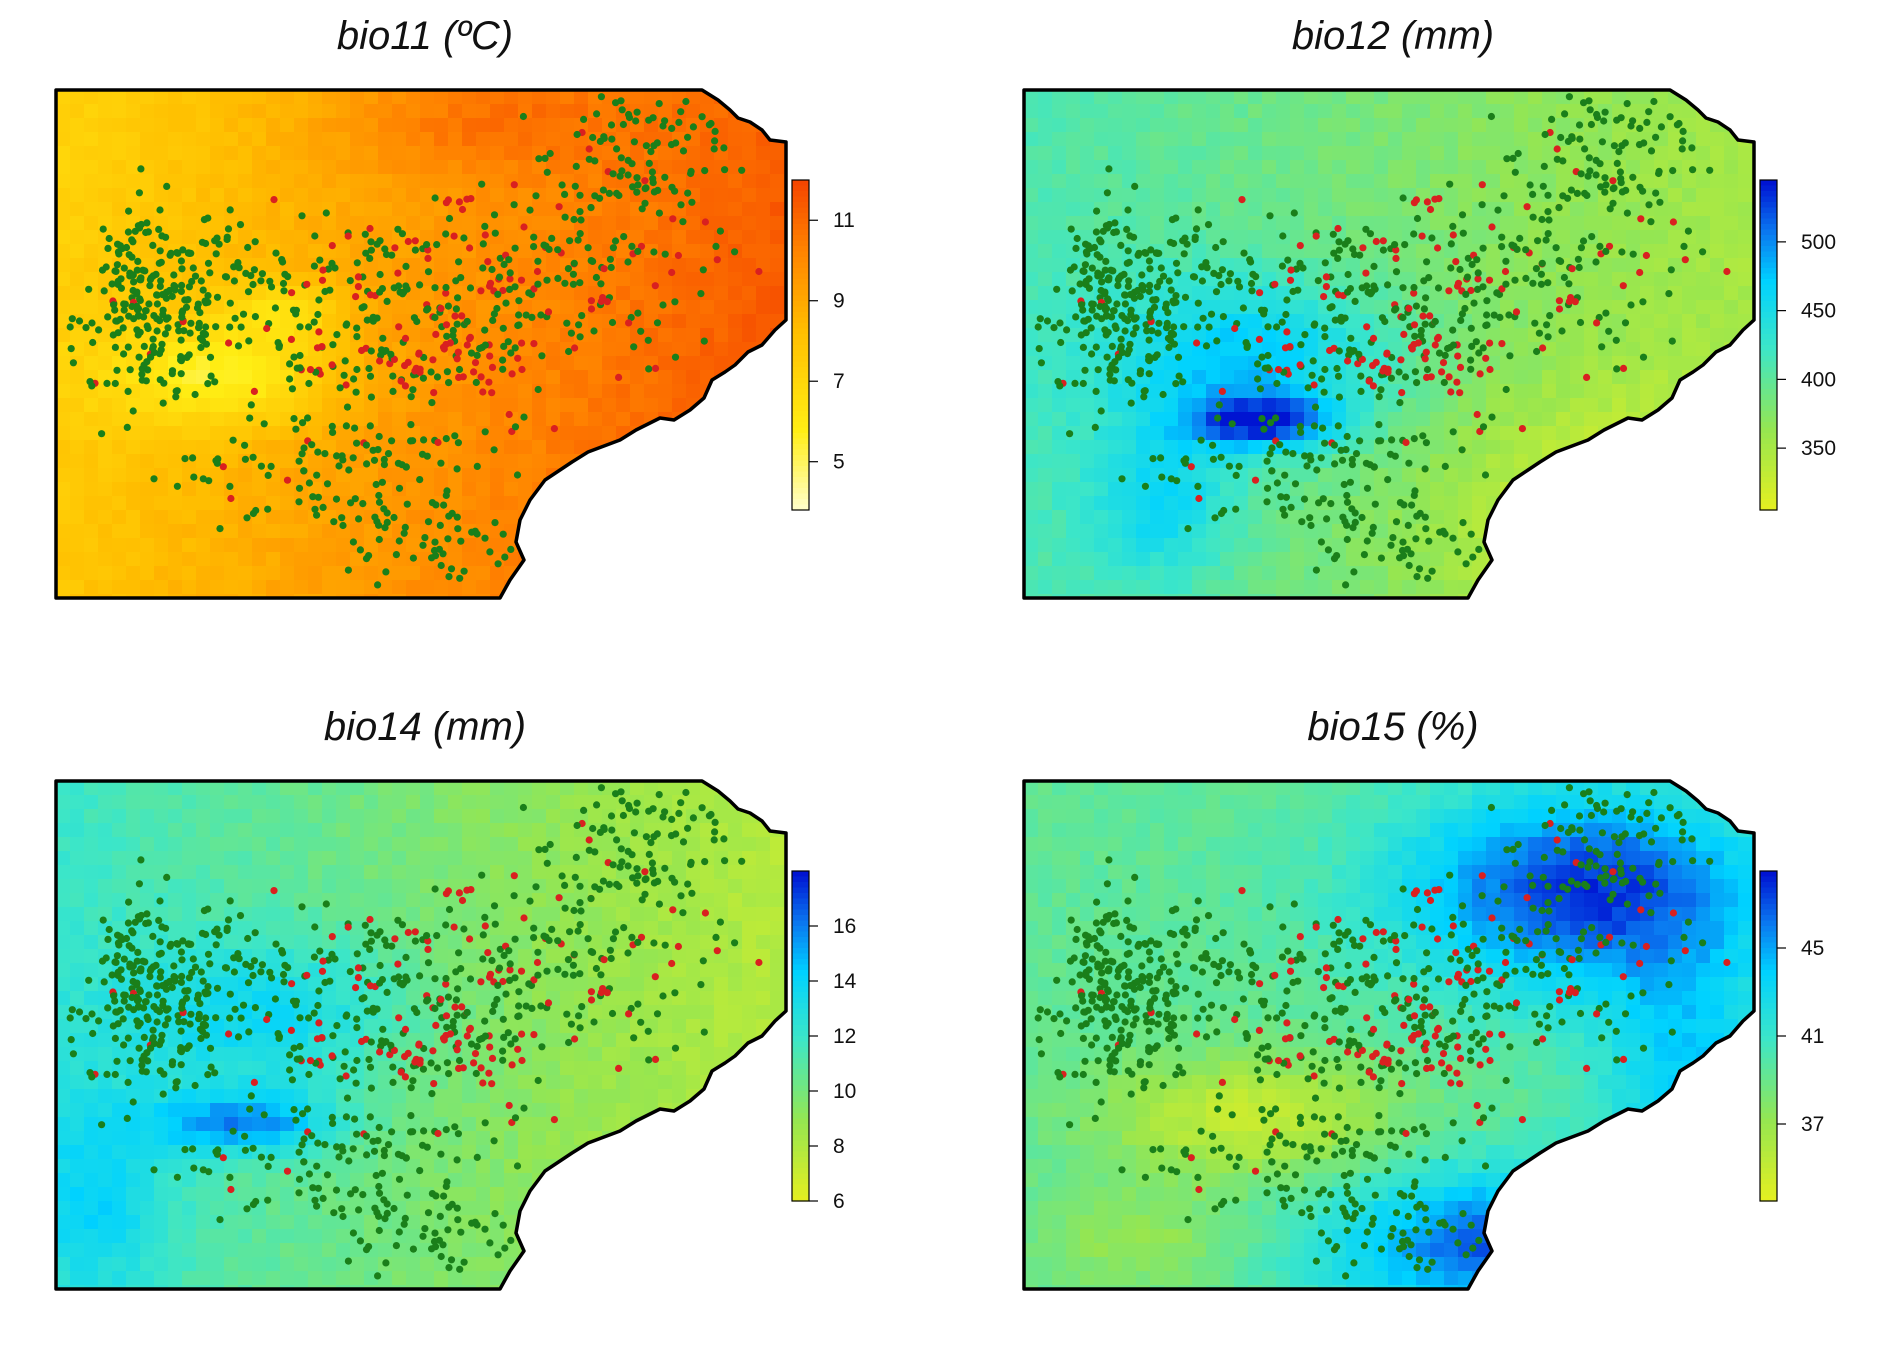  I want to click on legend-tick-label: 37, so click(1812, 1124).